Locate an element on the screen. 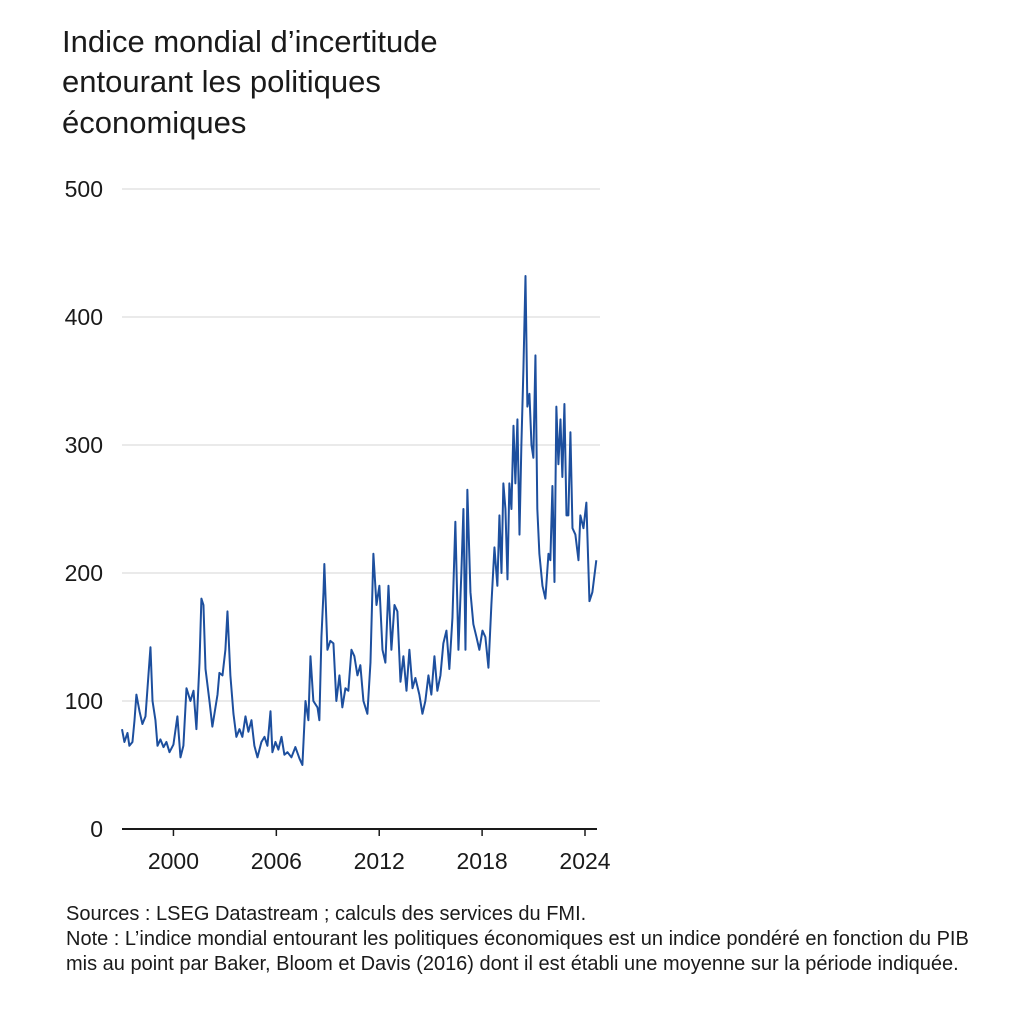 The image size is (1021, 1024). y-tick-label: 400 is located at coordinates (84, 317).